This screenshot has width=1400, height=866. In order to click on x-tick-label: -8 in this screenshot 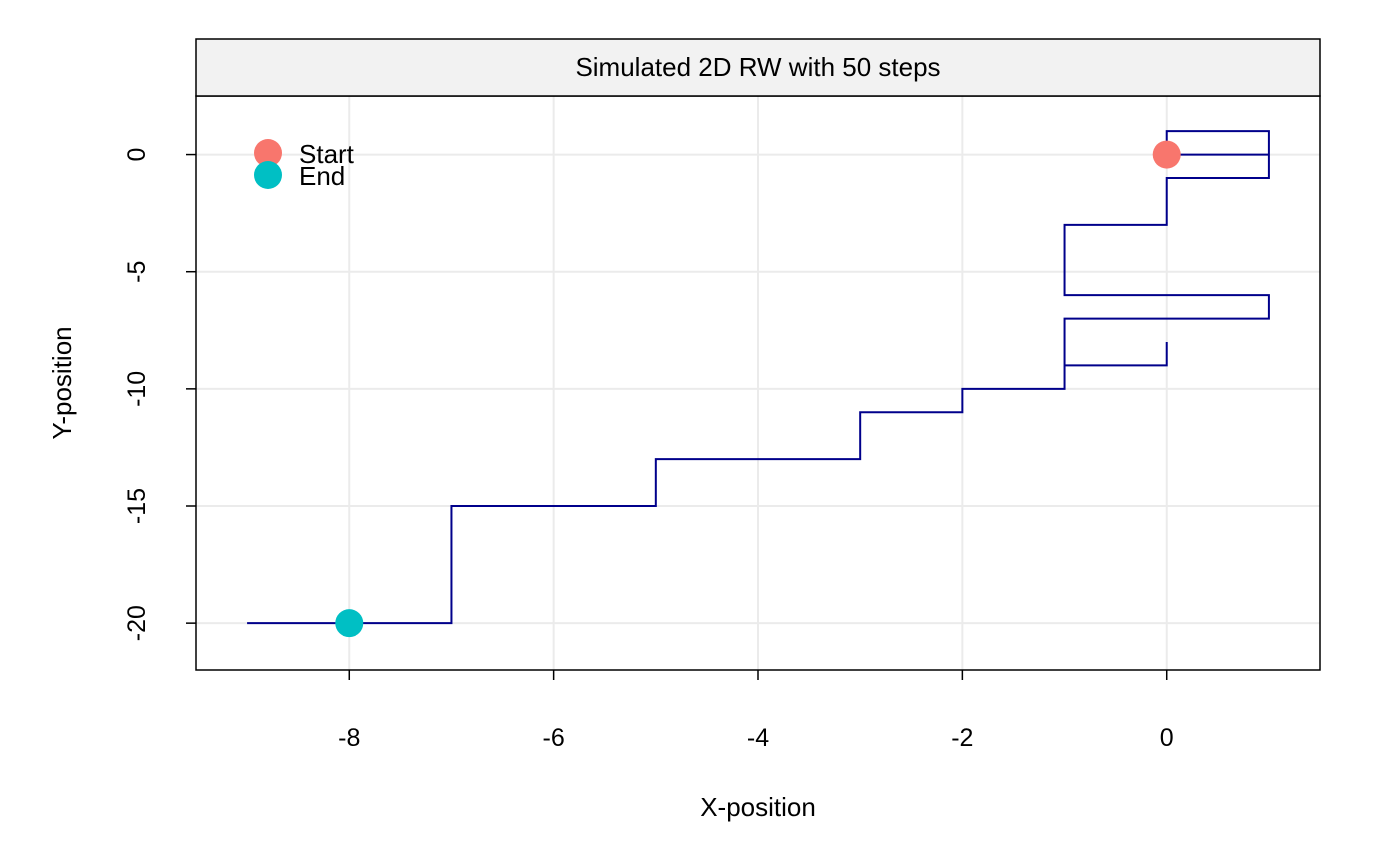, I will do `click(349, 738)`.